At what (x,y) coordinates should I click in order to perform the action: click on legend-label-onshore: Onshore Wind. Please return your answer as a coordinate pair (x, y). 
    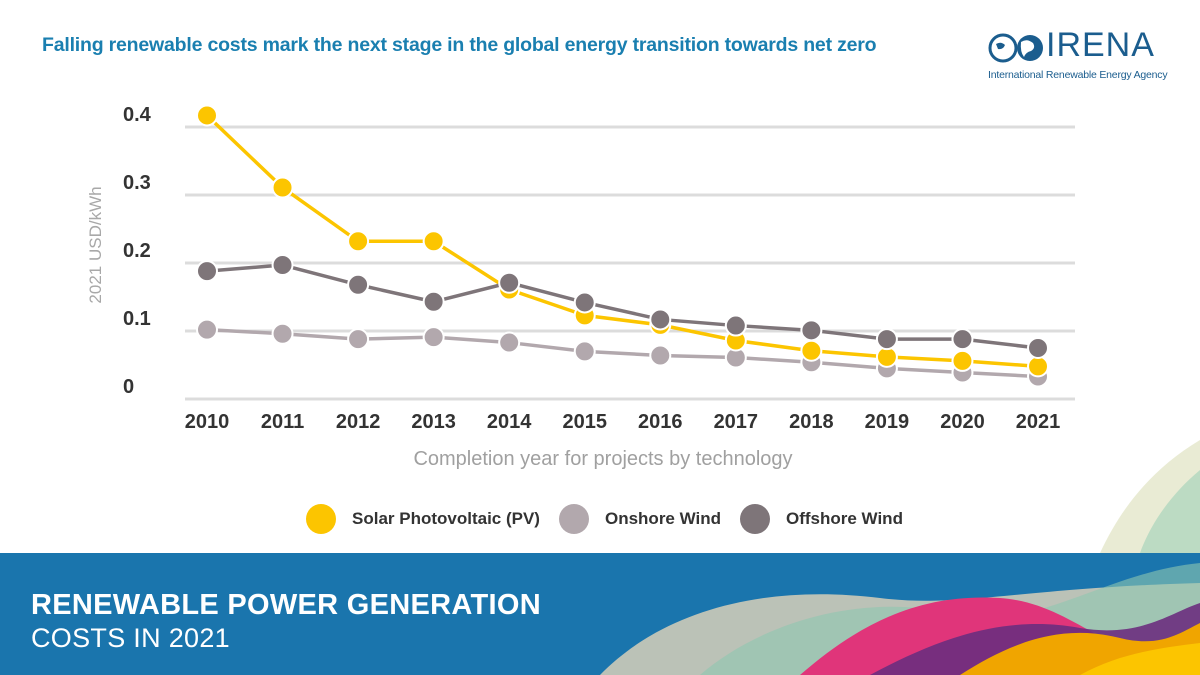
    Looking at the image, I should click on (662, 518).